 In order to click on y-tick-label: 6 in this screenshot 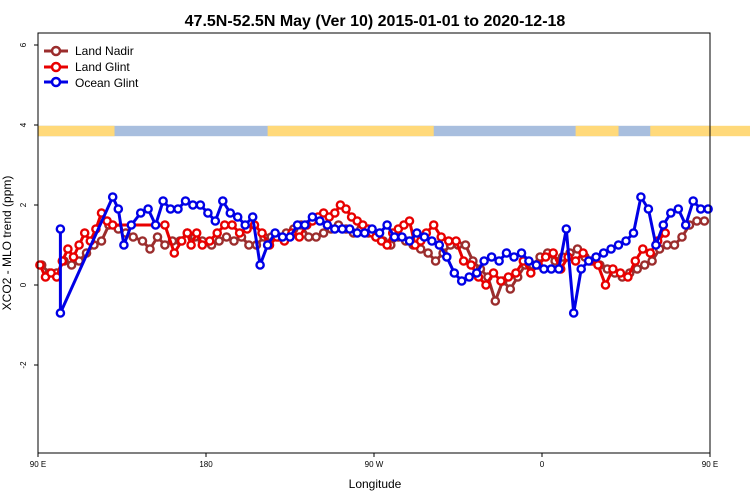, I will do `click(23, 44)`.